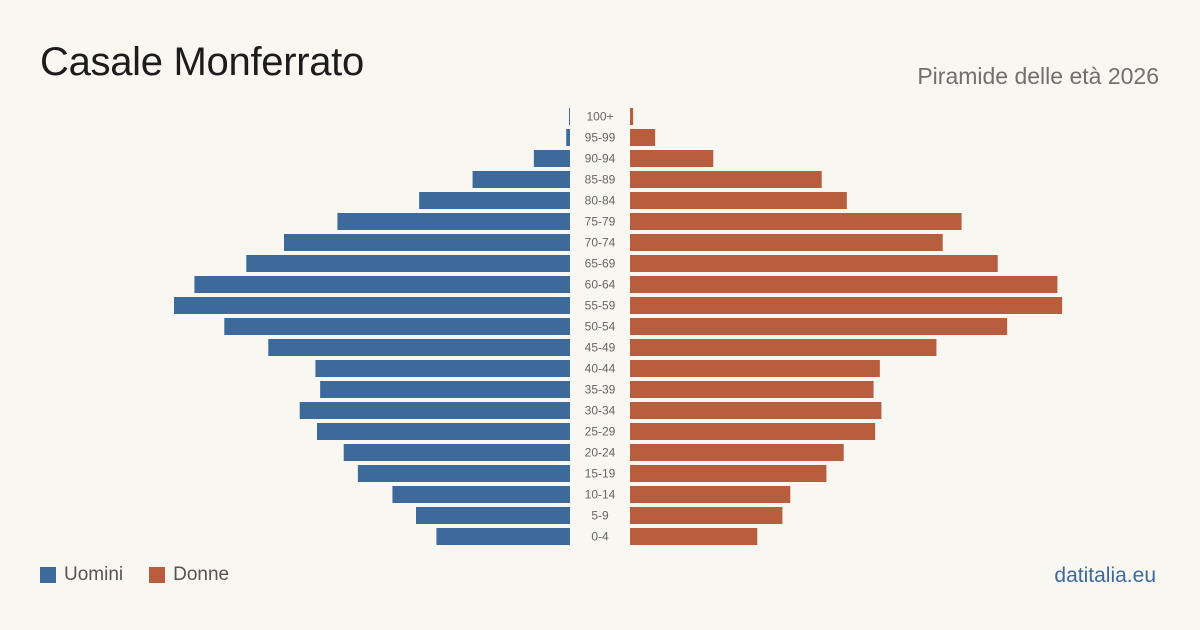 The image size is (1200, 630). I want to click on age-group-label: 60-64, so click(600, 285).